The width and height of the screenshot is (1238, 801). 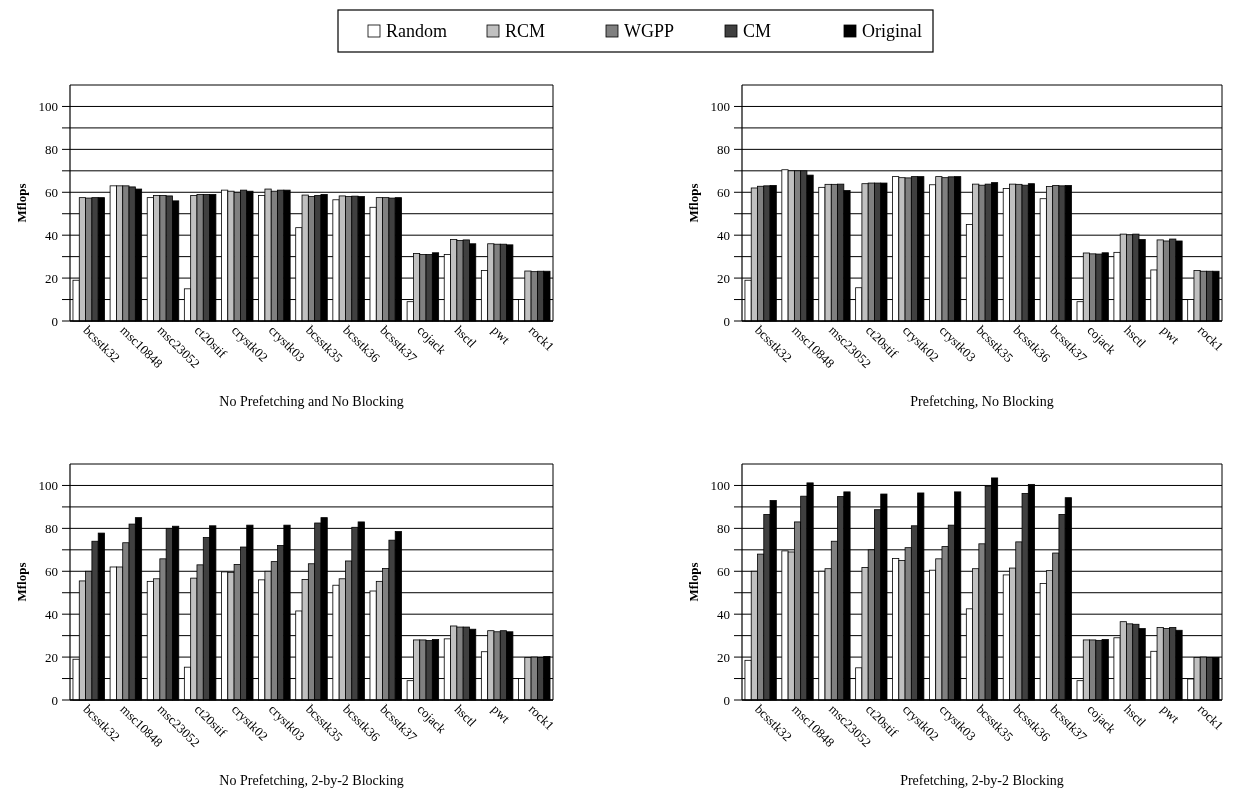 What do you see at coordinates (416, 31) in the screenshot?
I see `legend-label: Random` at bounding box center [416, 31].